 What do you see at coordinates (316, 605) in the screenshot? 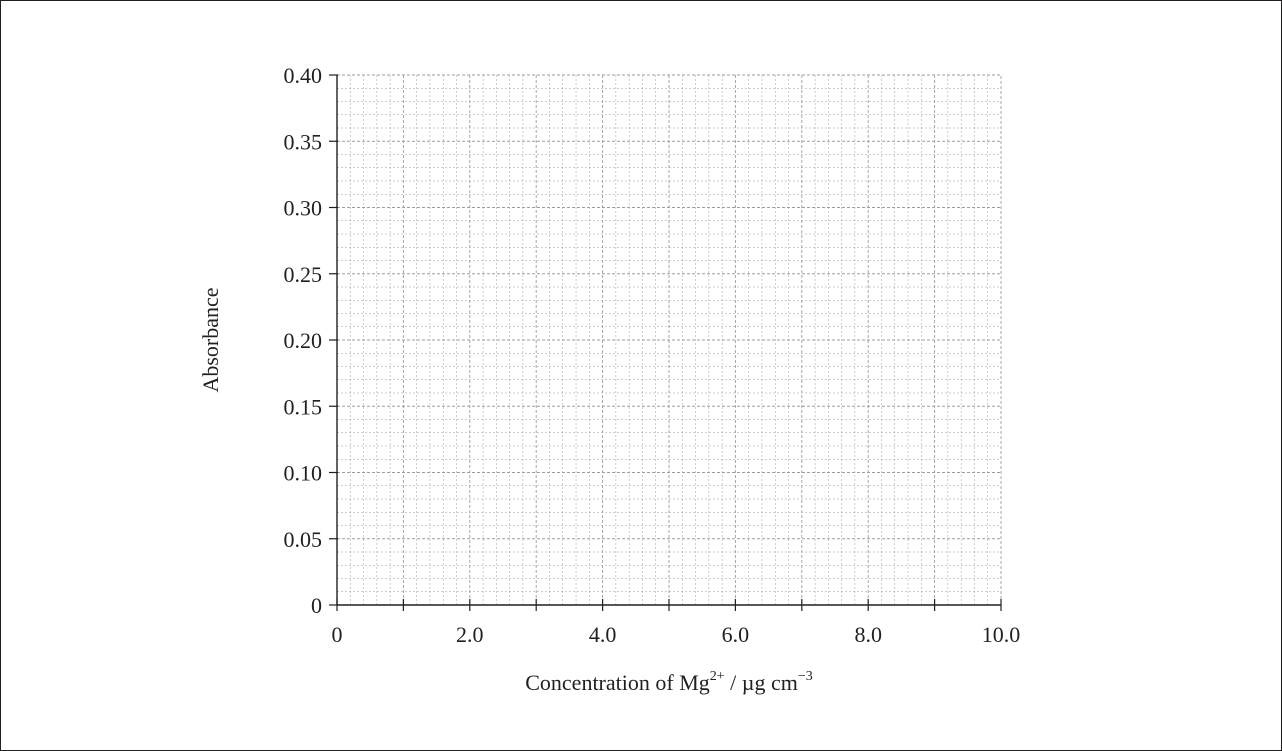
I see `y-tick-label: 0` at bounding box center [316, 605].